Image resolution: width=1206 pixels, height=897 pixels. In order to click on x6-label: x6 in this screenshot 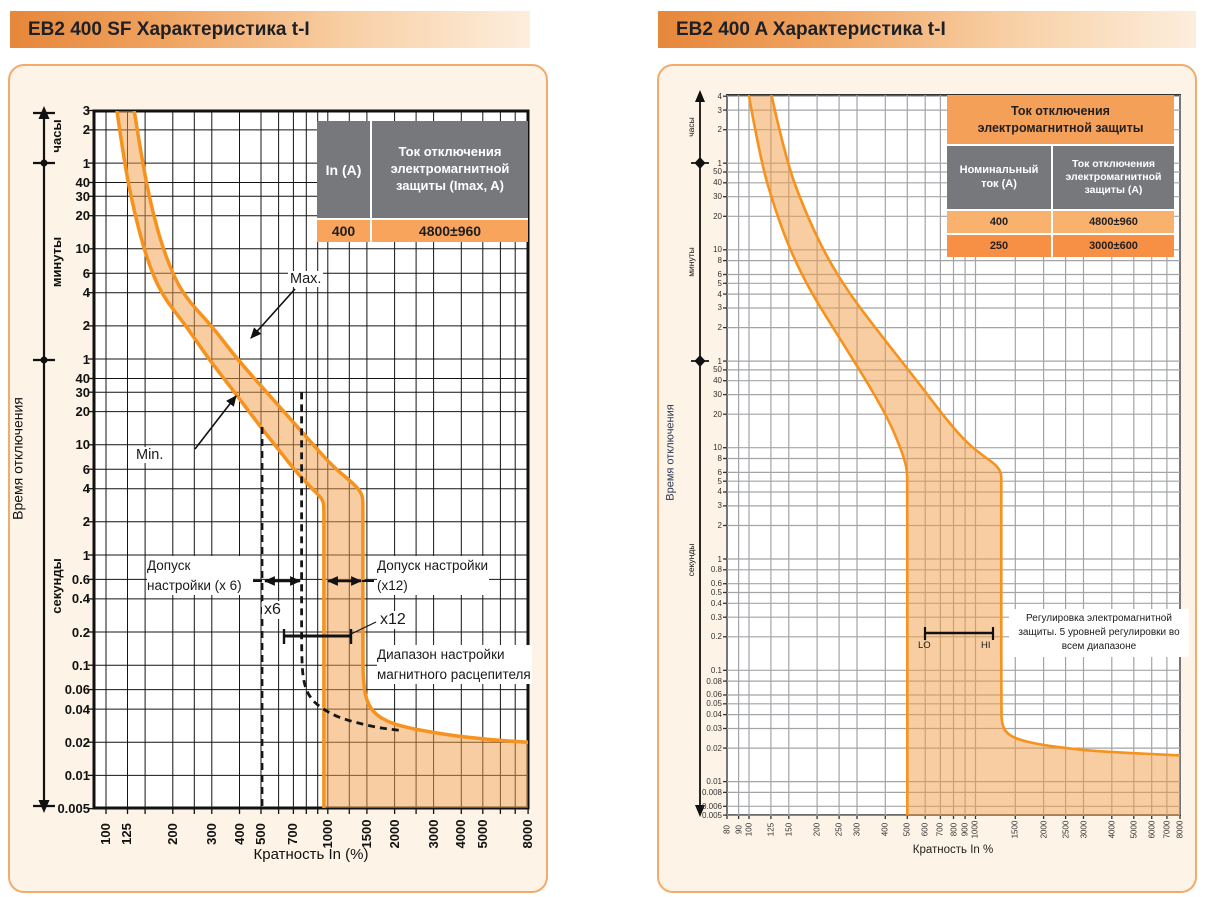, I will do `click(272, 610)`.